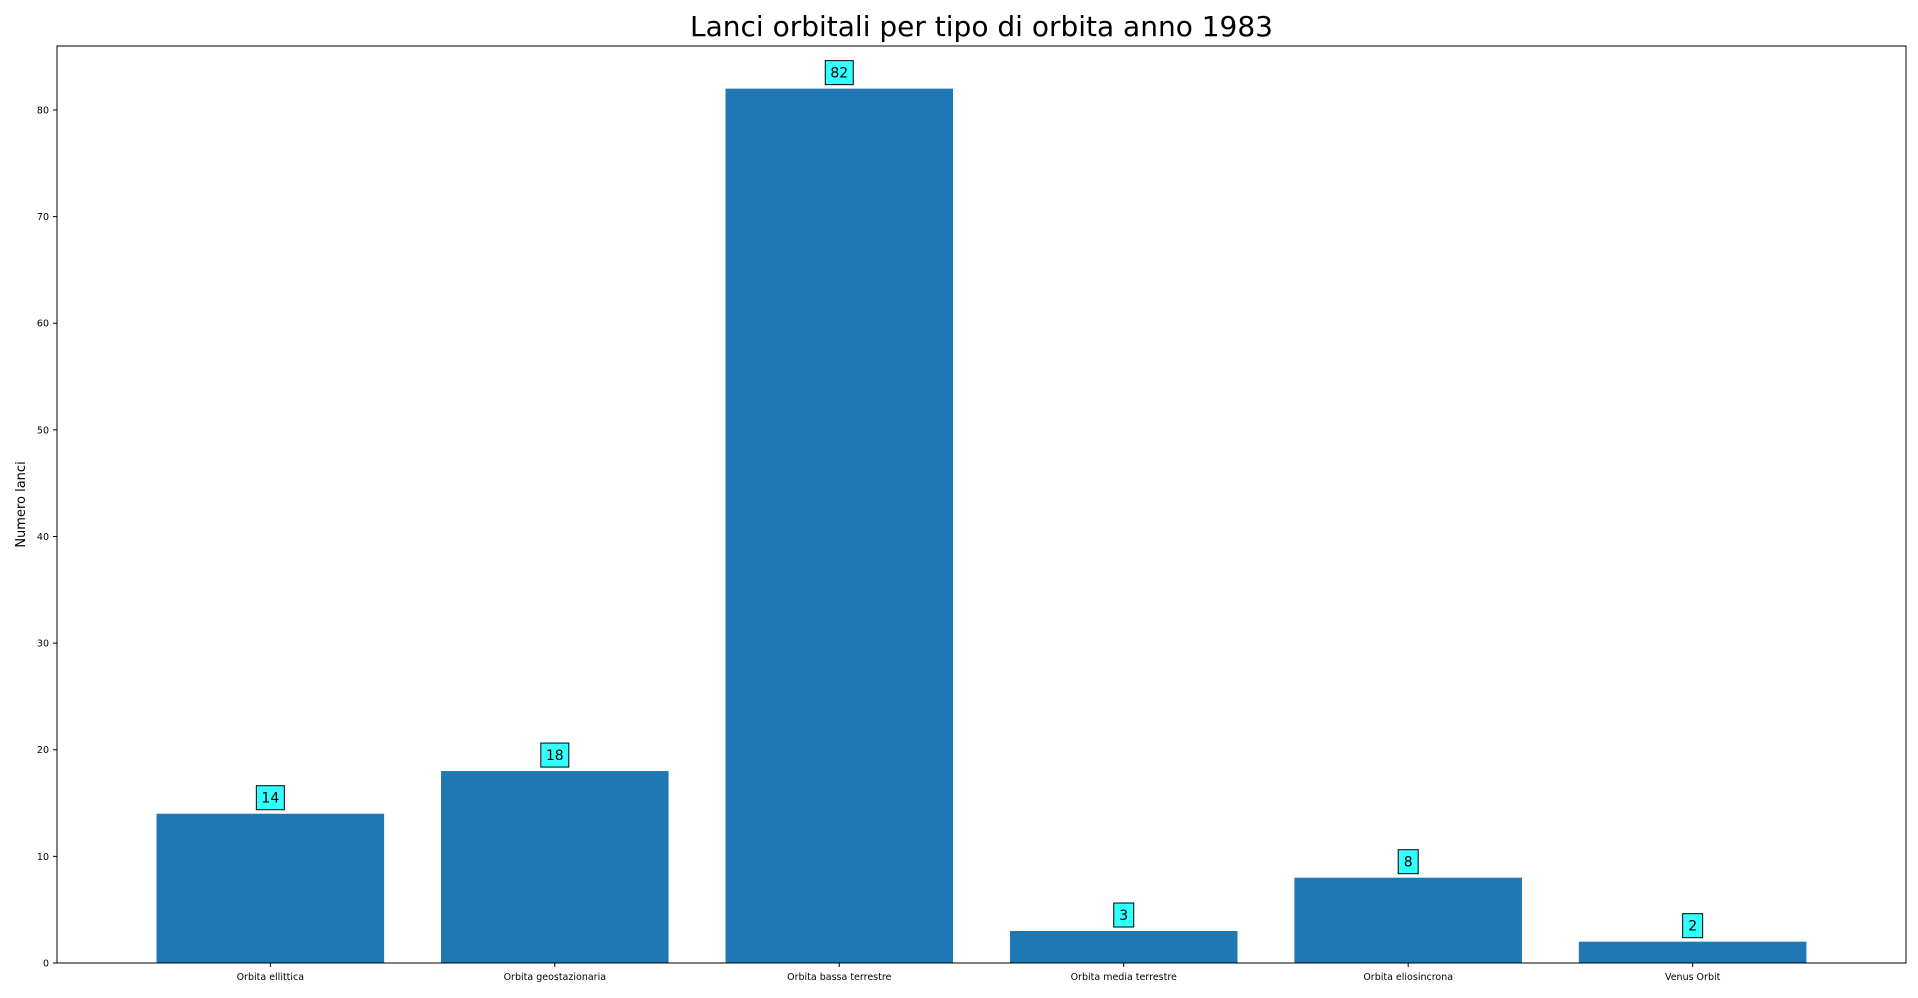 This screenshot has height=998, width=1918. What do you see at coordinates (271, 977) in the screenshot?
I see `x-tick-label: Orbita ellittica` at bounding box center [271, 977].